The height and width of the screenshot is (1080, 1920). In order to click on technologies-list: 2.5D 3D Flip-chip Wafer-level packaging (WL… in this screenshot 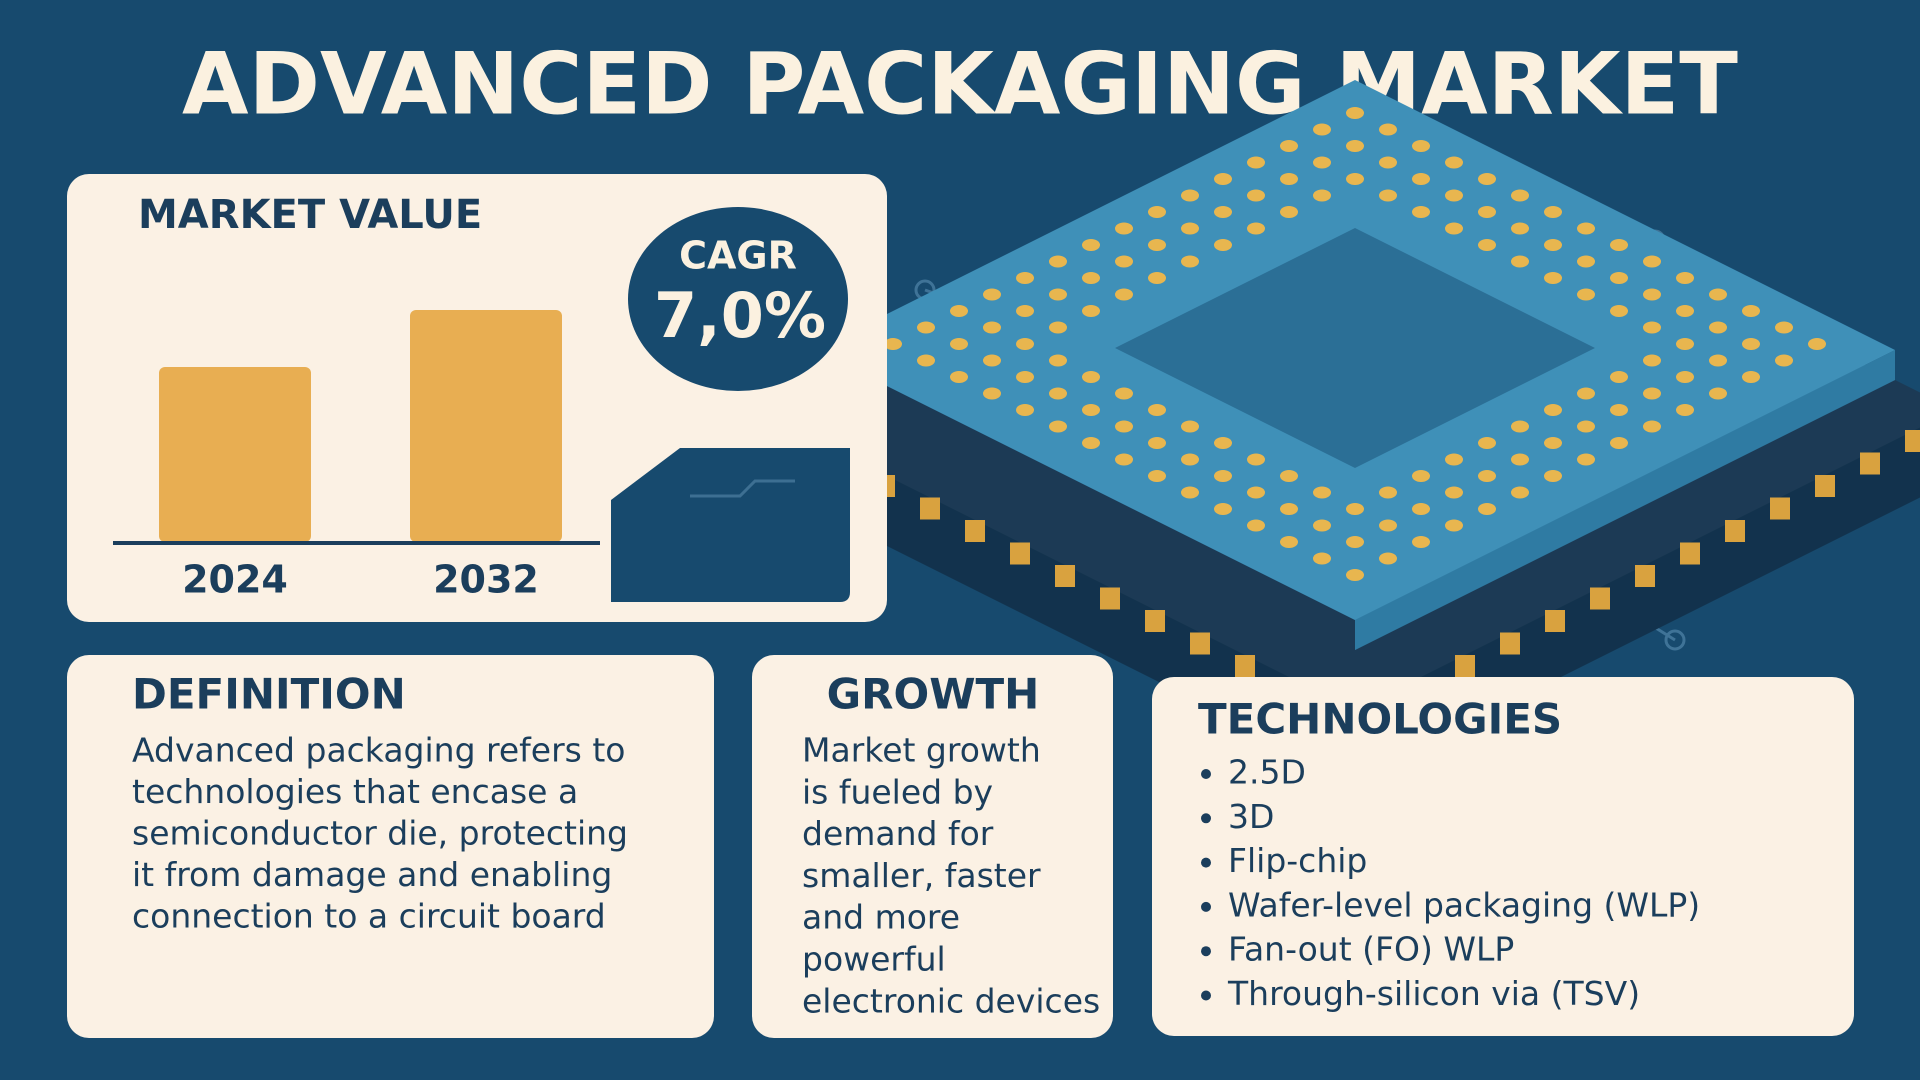, I will do `click(1450, 883)`.